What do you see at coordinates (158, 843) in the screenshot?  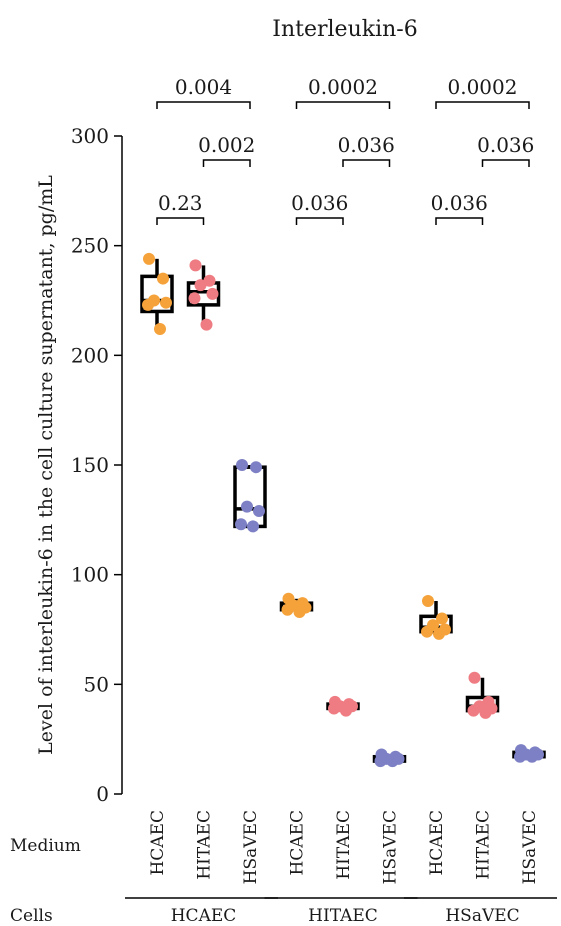 I see `medium-label-0: HCAEC` at bounding box center [158, 843].